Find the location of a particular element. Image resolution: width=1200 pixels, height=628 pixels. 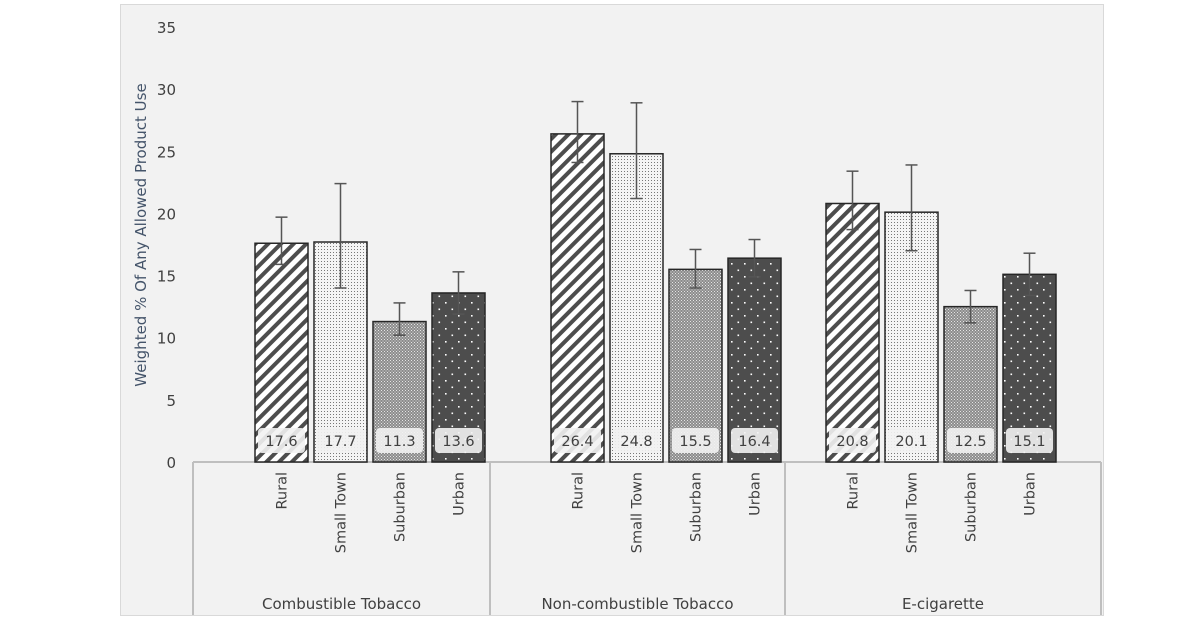

data-label: 12.5 is located at coordinates (970, 442).